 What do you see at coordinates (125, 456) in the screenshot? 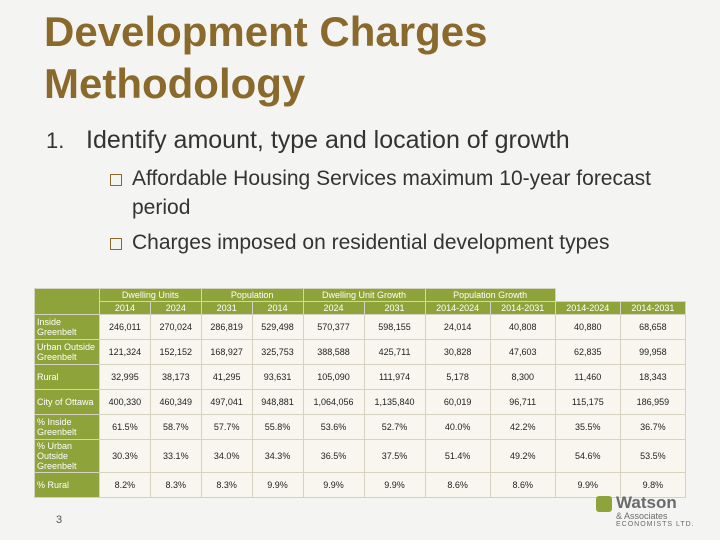
I see `table-cell: 30.3%` at bounding box center [125, 456].